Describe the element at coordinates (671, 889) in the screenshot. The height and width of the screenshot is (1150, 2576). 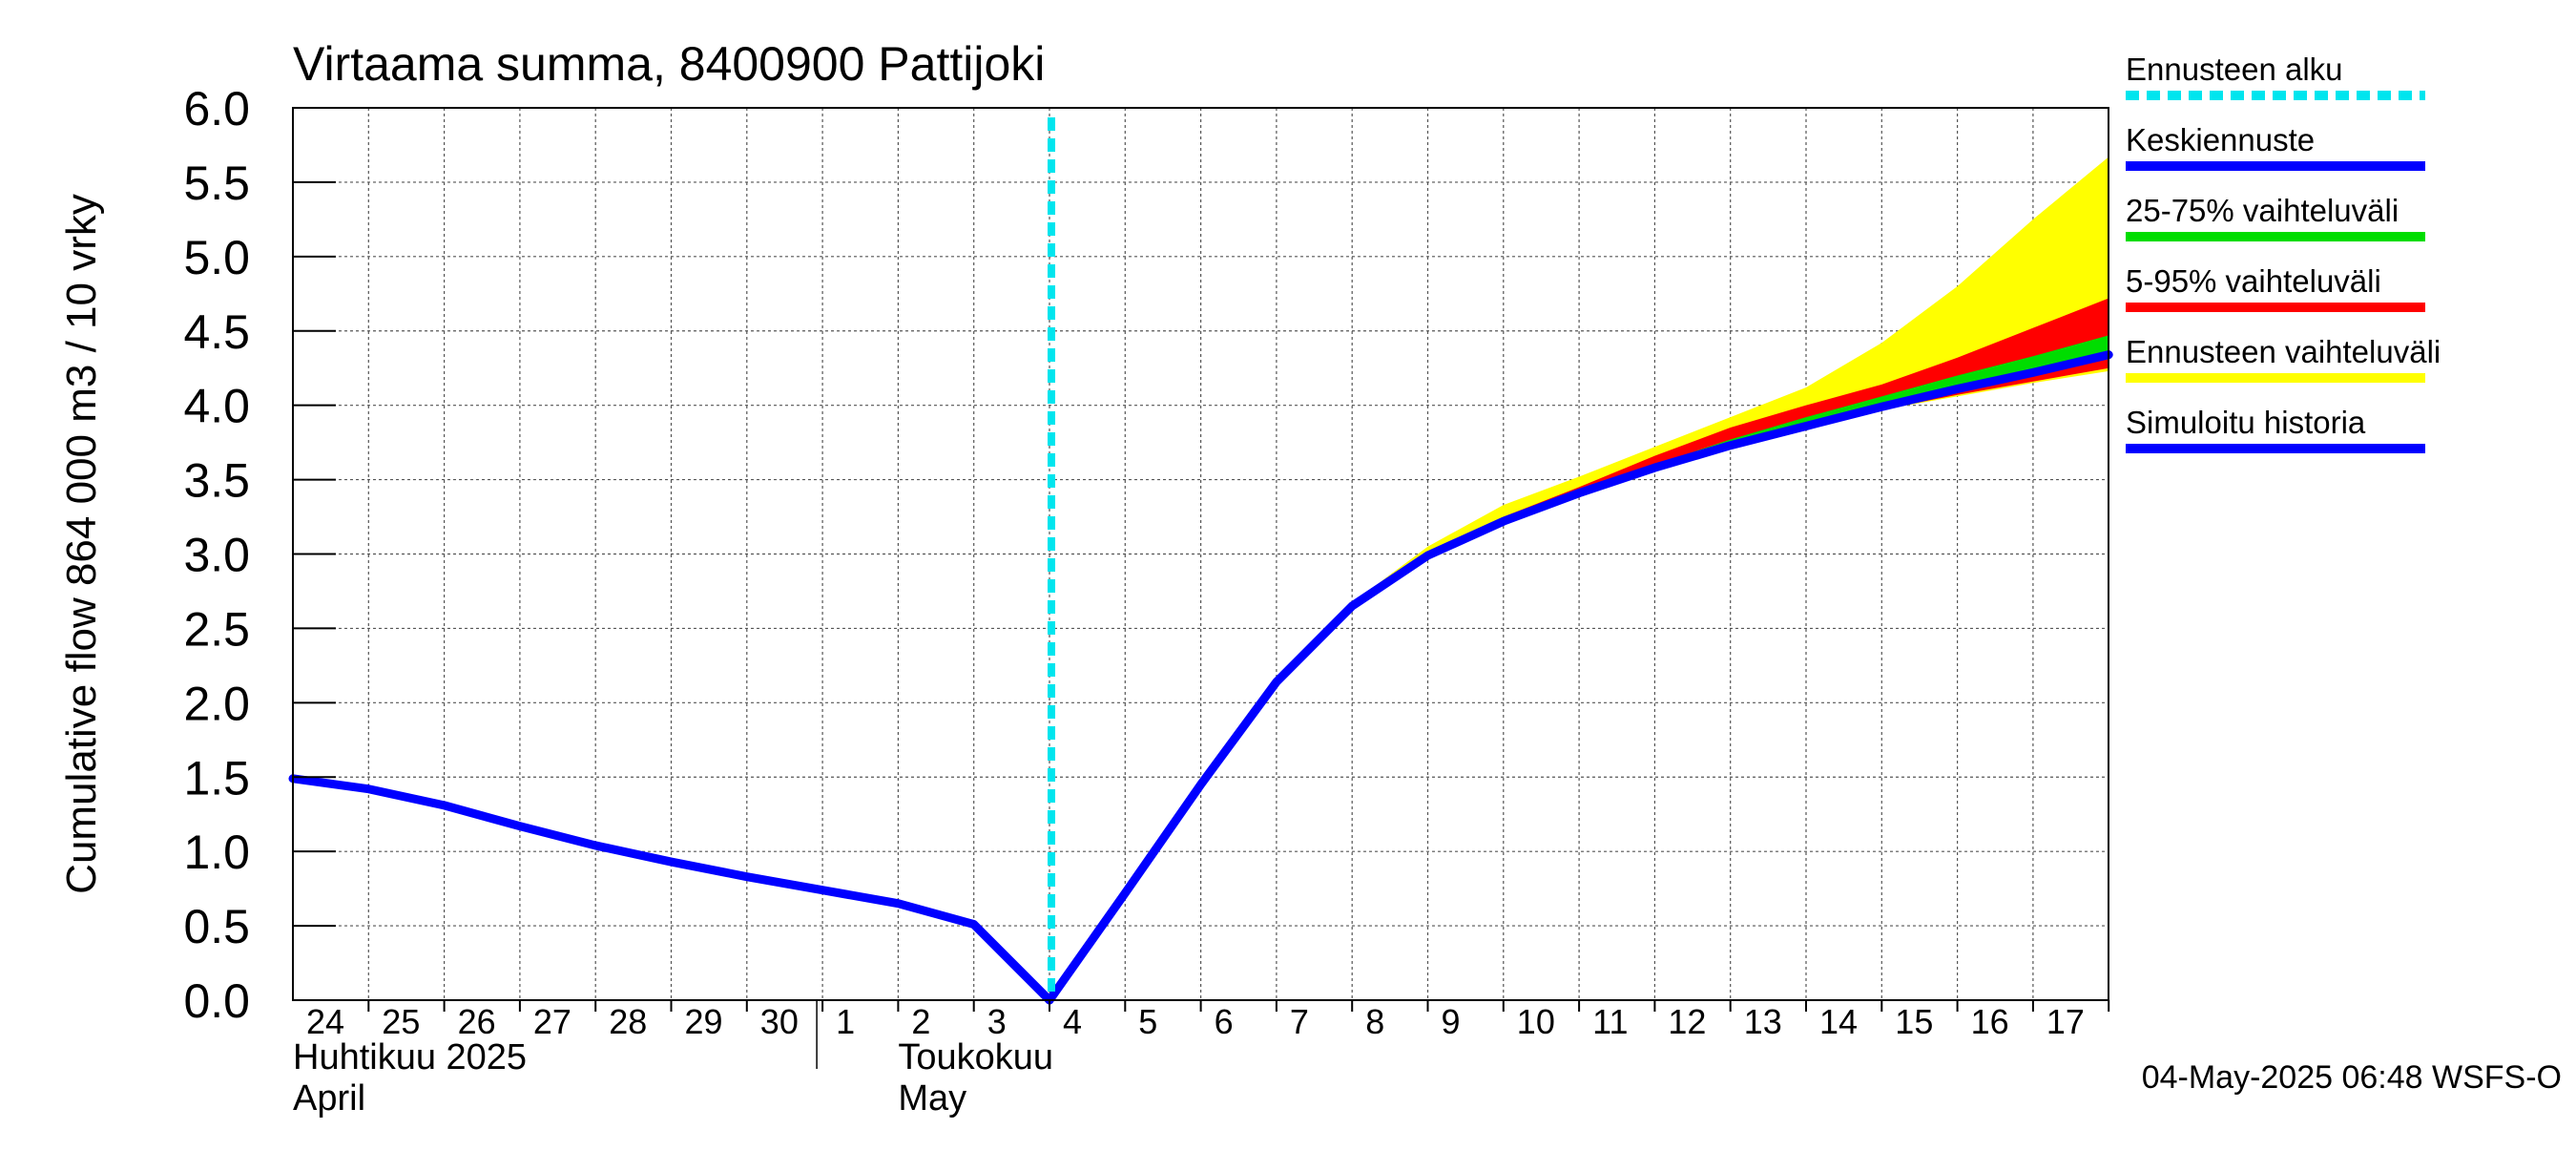
I see `line-simuloitu-historia` at that location.